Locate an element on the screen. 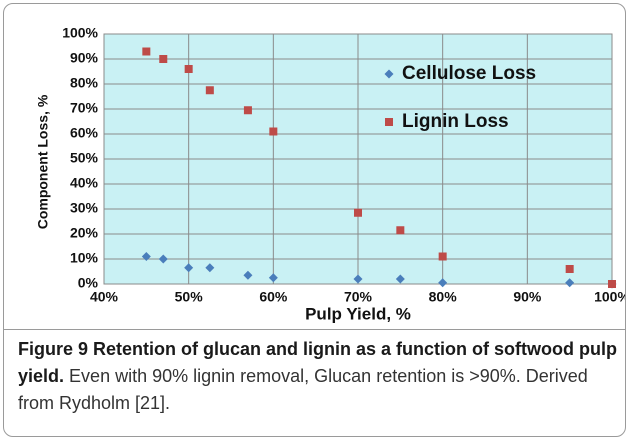  y-tick-label: 0% is located at coordinates (88, 283).